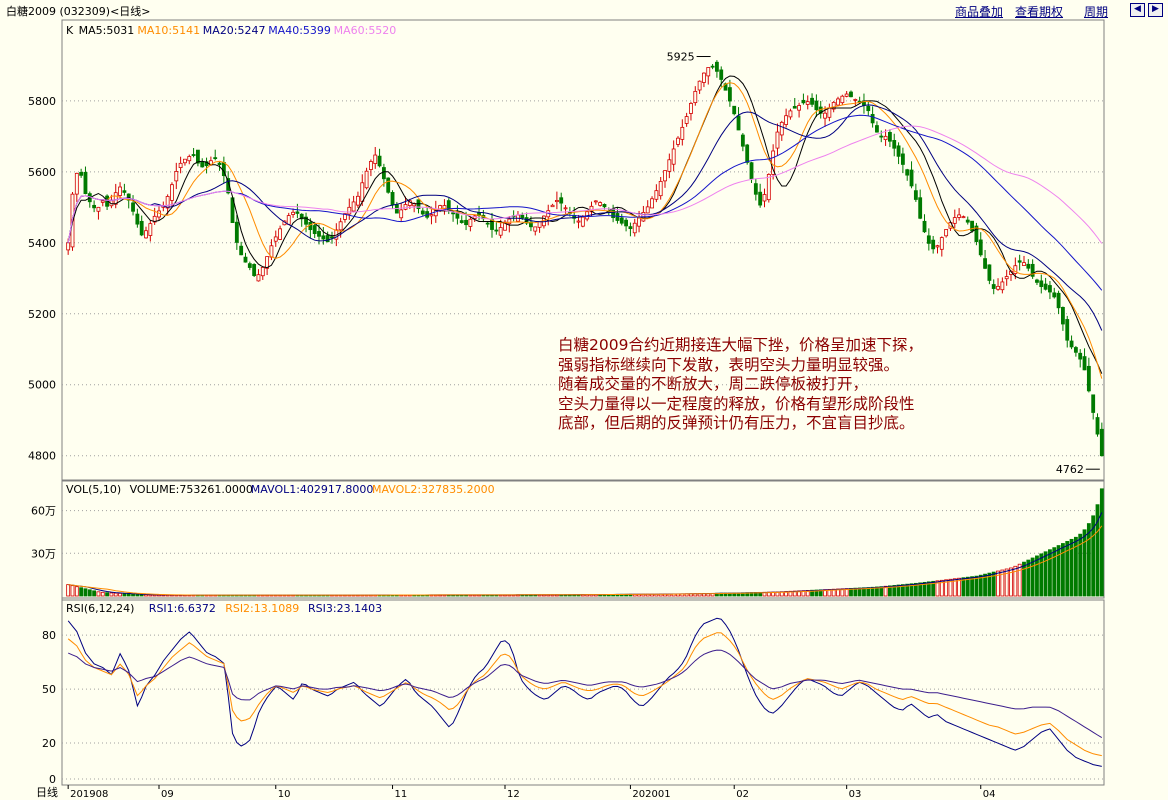 This screenshot has width=1168, height=800. I want to click on volume-legend-item: MAVOL2:327835.2000, so click(433, 489).